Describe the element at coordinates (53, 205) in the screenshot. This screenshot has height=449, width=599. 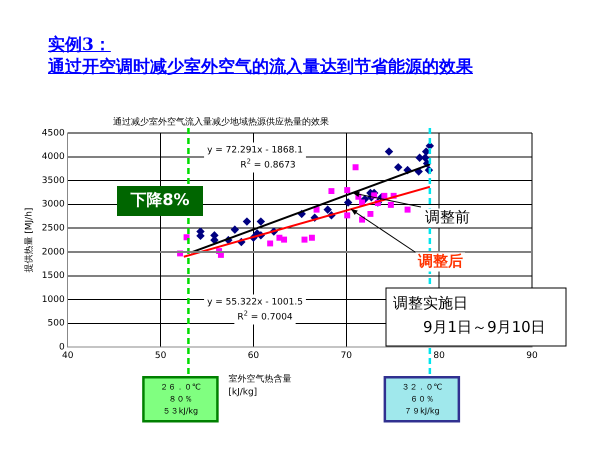
I see `y-tick-label: 3000` at that location.